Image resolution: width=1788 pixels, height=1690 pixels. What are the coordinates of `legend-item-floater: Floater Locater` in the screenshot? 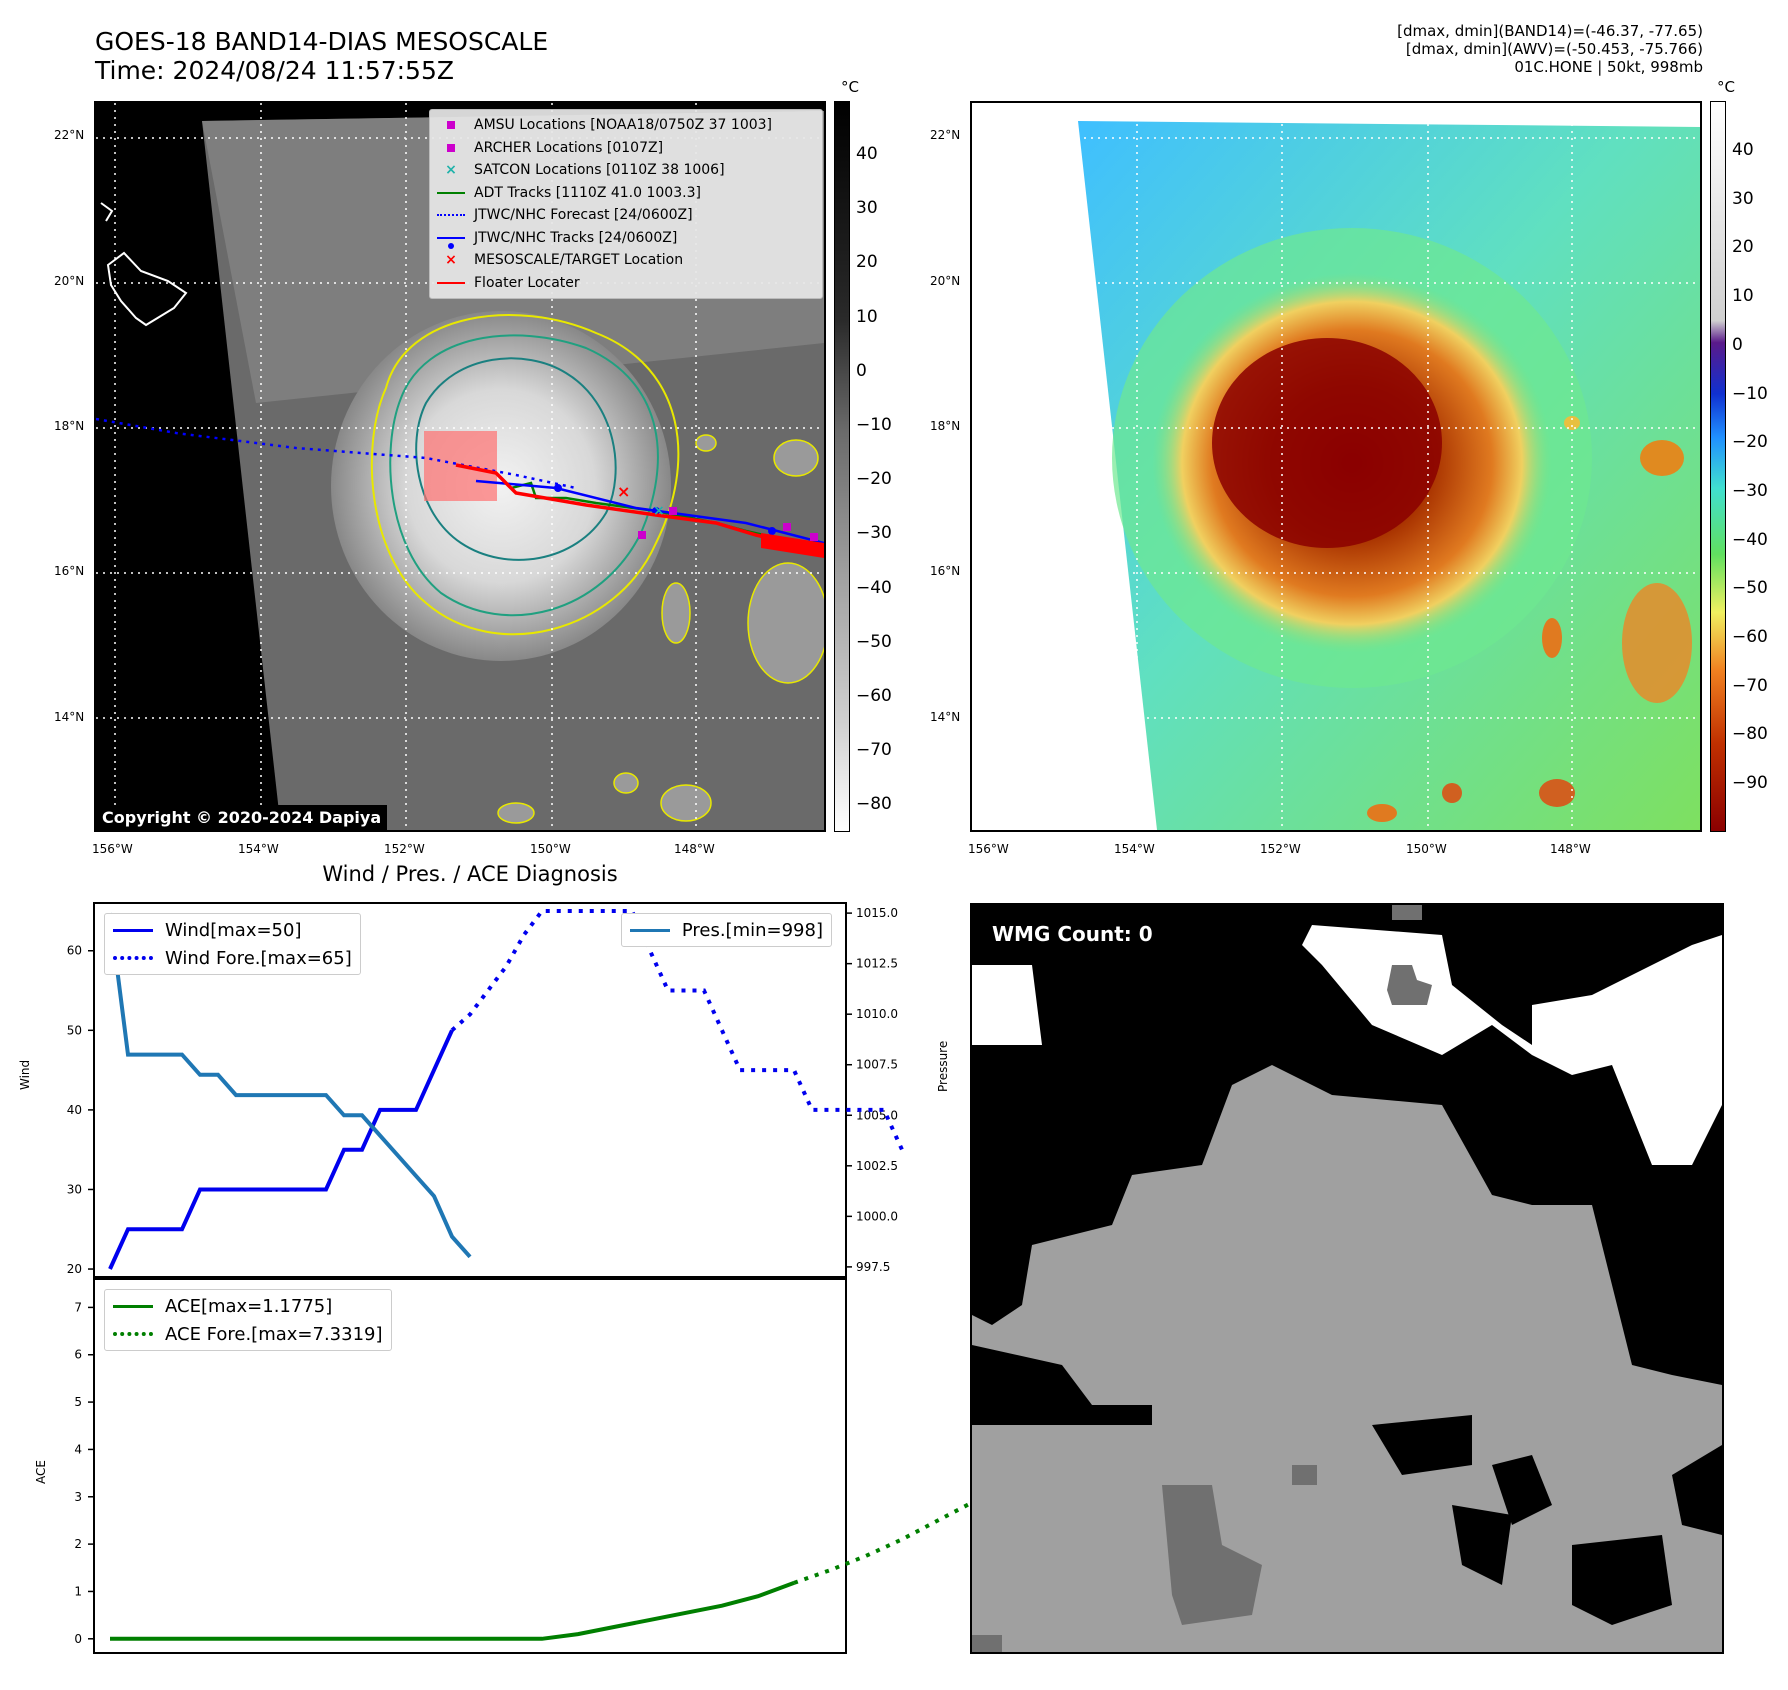 It's located at (626, 283).